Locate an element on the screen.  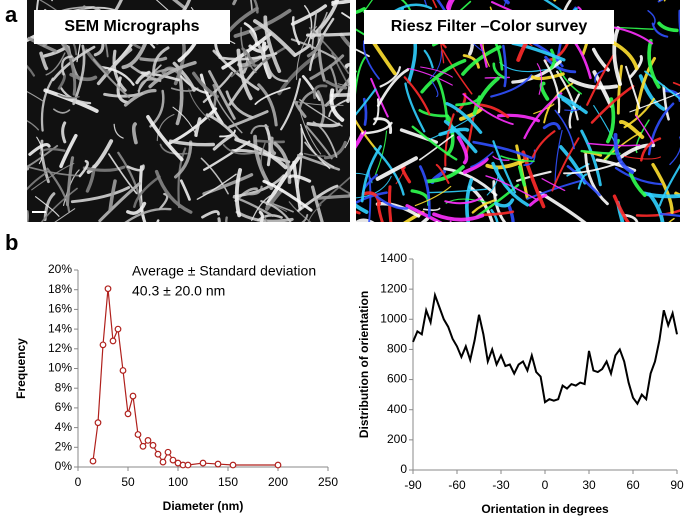
x-tick-label: 150 is located at coordinates (228, 482).